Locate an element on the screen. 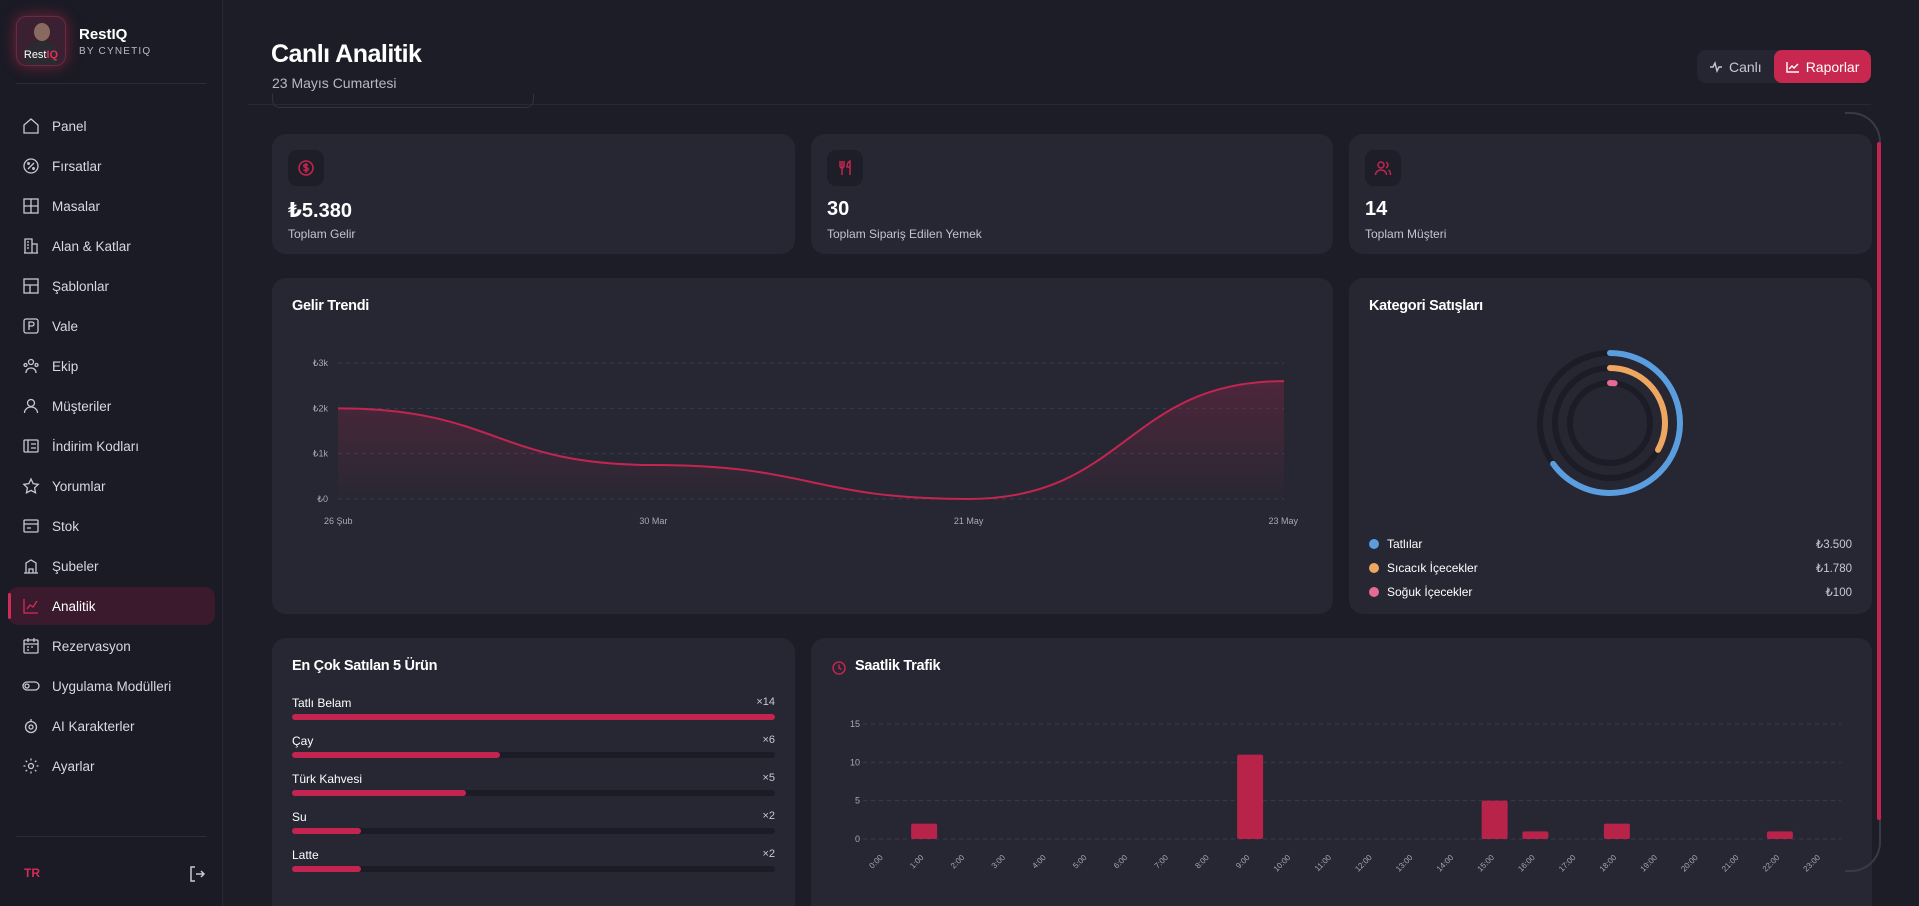 The width and height of the screenshot is (1919, 906). badge-percent-icon is located at coordinates (31, 166).